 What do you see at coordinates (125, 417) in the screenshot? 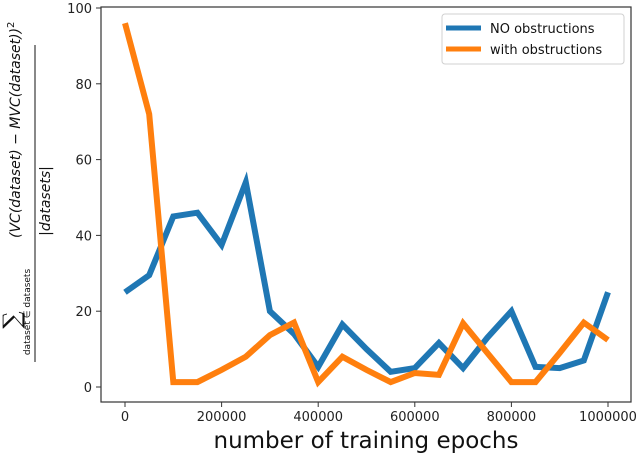
I see `x-tick-label: 0` at bounding box center [125, 417].